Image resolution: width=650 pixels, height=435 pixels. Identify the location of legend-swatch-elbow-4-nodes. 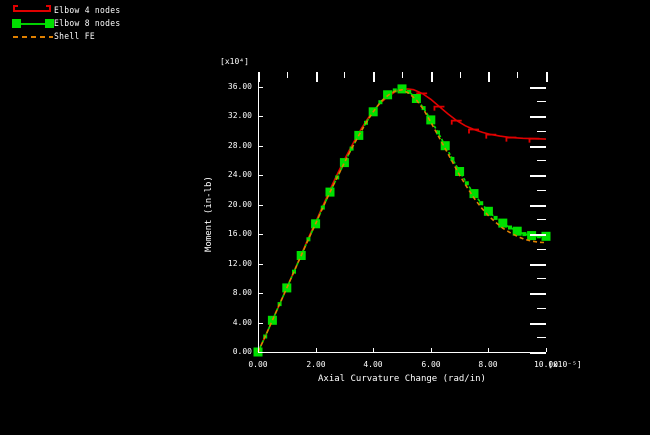
(32, 10).